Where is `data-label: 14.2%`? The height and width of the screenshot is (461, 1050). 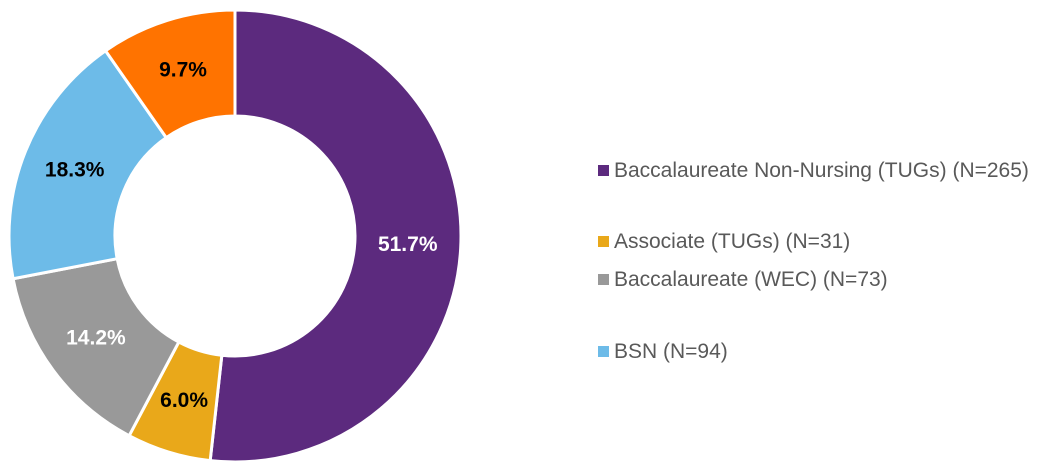
data-label: 14.2% is located at coordinates (96, 337).